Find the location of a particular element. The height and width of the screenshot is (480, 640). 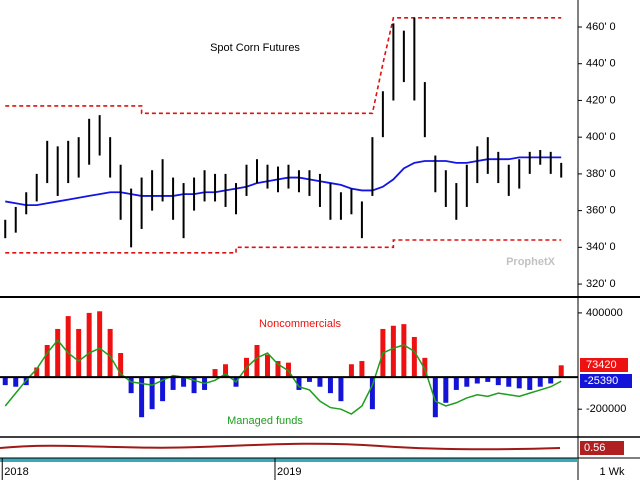

timeframe: 1 Wk is located at coordinates (612, 472).